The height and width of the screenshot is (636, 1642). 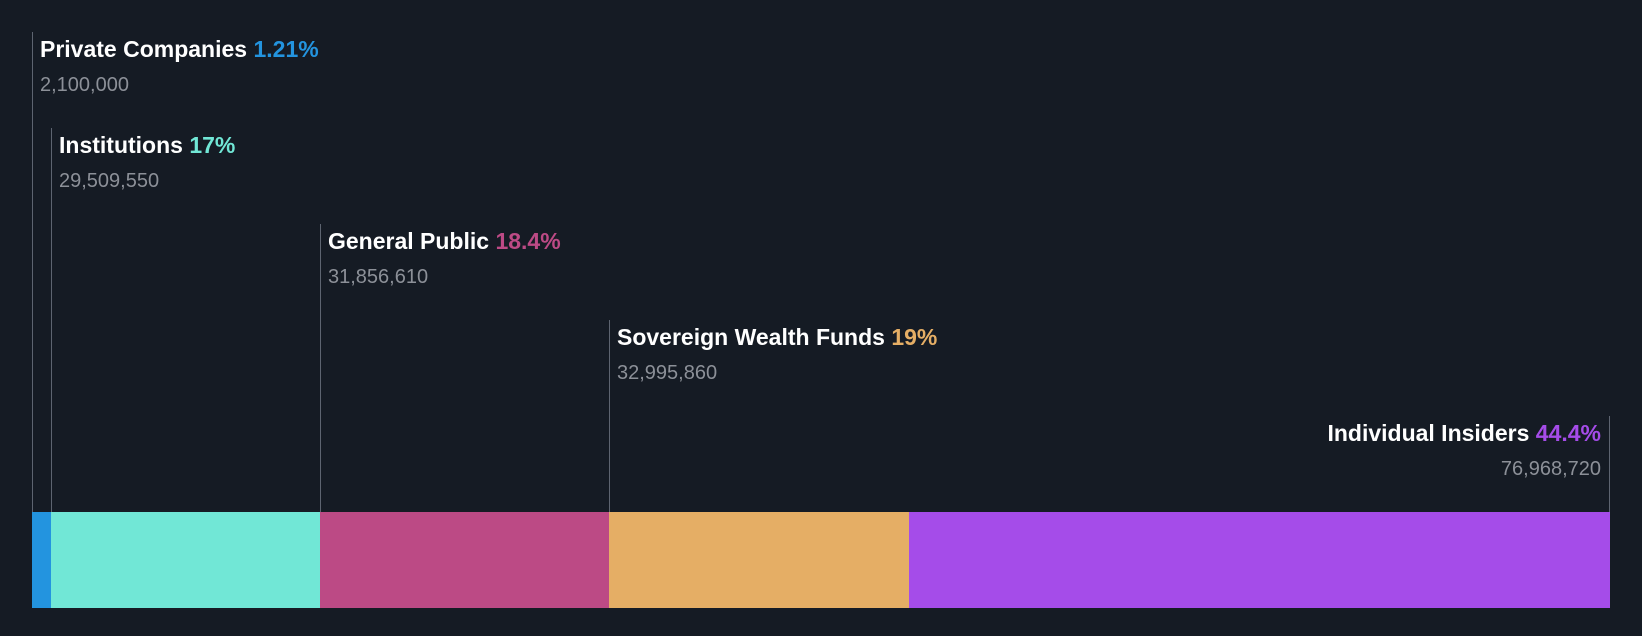 I want to click on label-institutions: Institutions 17% 29,509,550, so click(x=147, y=162).